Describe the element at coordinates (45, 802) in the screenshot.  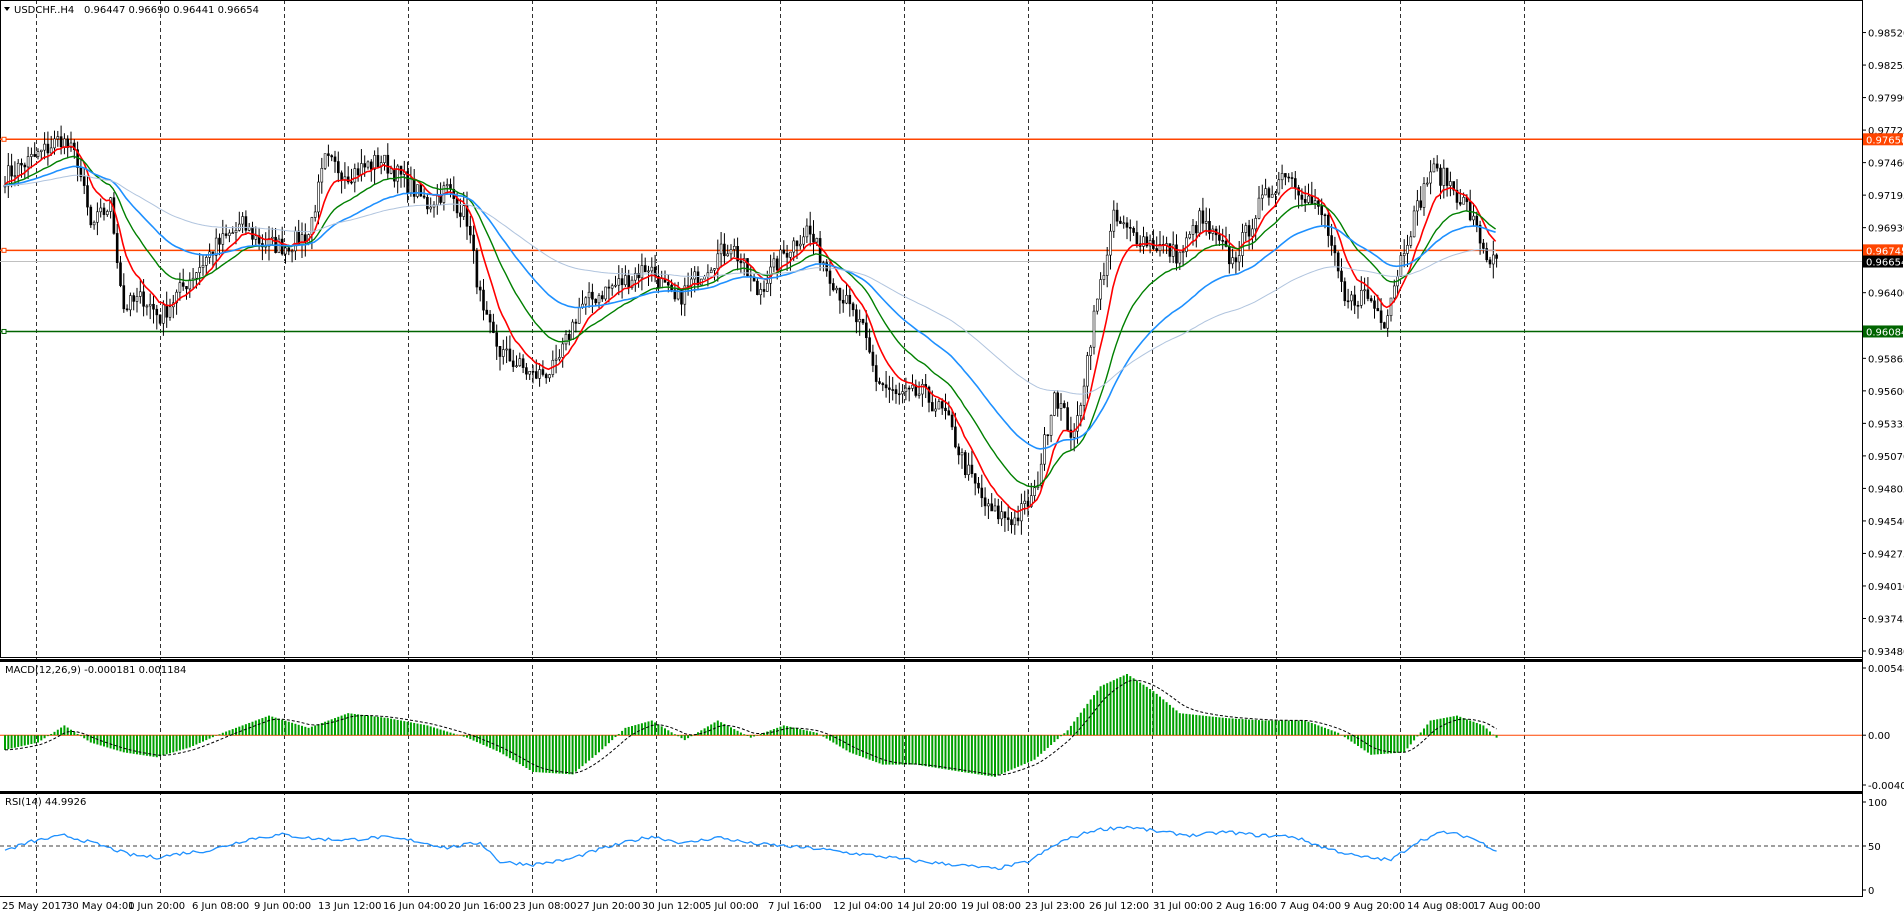
I see `rsi-label: RSI(14) 44.9926` at that location.